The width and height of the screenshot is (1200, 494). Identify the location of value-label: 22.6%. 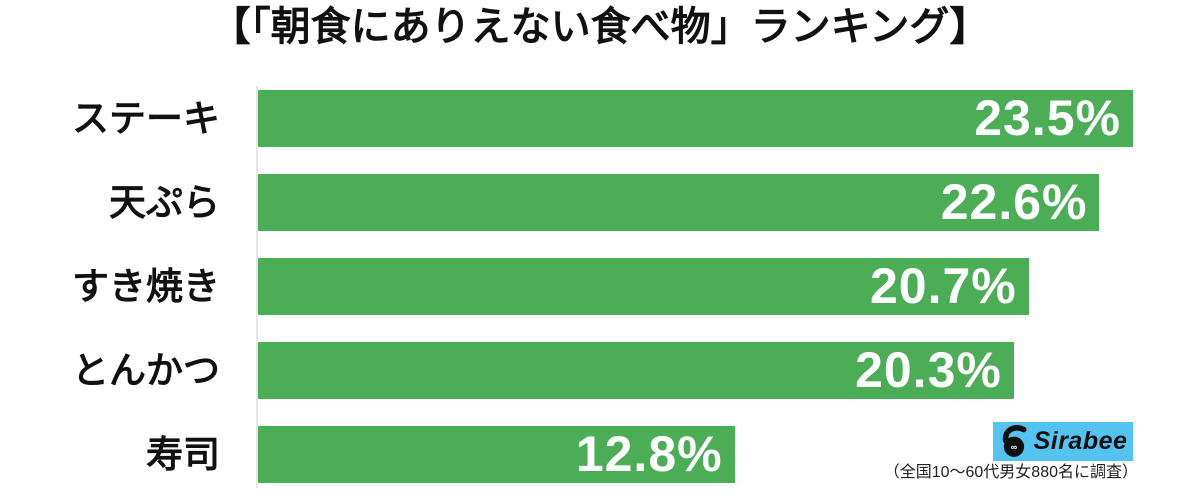
(1014, 202).